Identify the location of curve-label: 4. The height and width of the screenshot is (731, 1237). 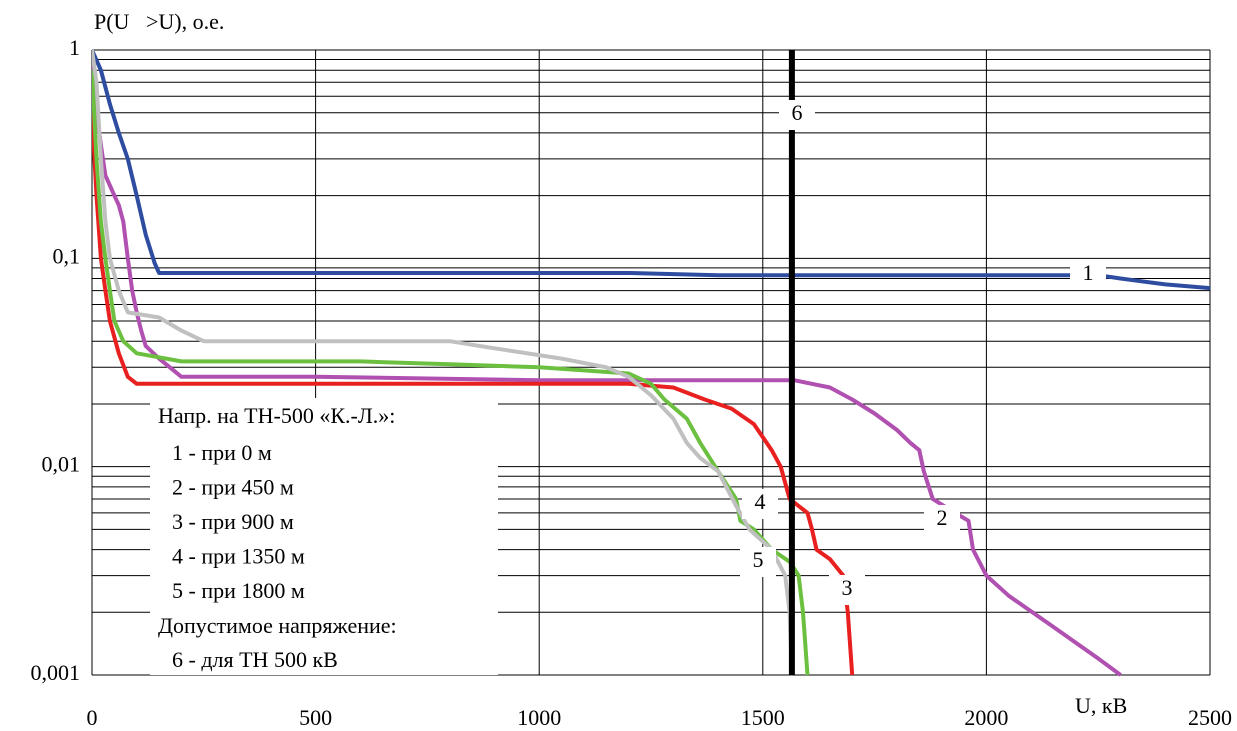
(760, 501).